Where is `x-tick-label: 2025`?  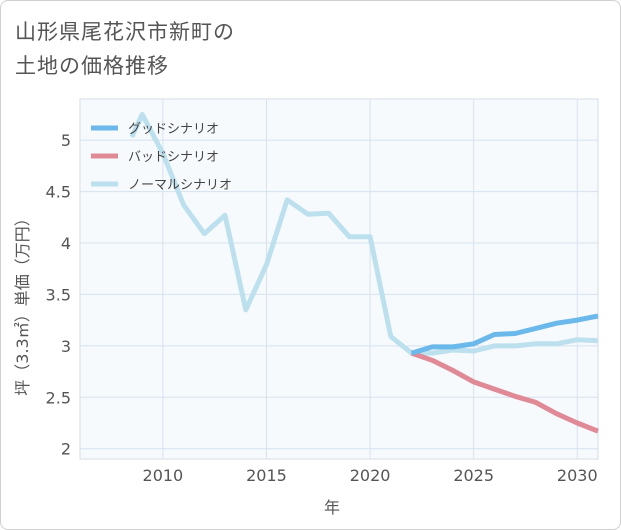 x-tick-label: 2025 is located at coordinates (473, 475).